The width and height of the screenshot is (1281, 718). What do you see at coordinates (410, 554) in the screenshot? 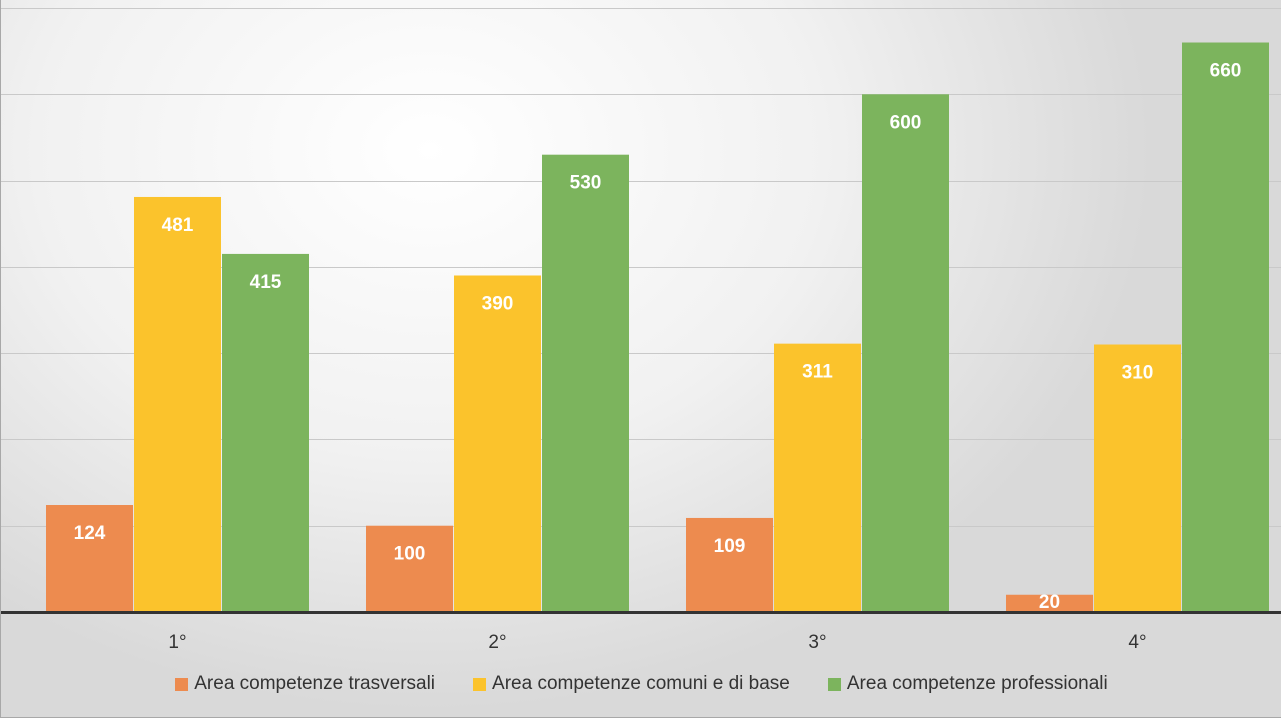
I see `data-label: 100` at bounding box center [410, 554].